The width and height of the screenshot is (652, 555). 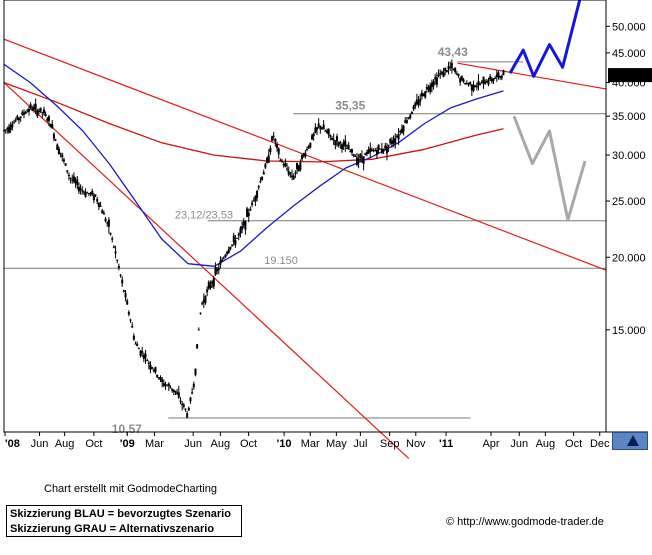 What do you see at coordinates (131, 489) in the screenshot?
I see `chart-credit: Chart erstellt mit GodmodeCharting` at bounding box center [131, 489].